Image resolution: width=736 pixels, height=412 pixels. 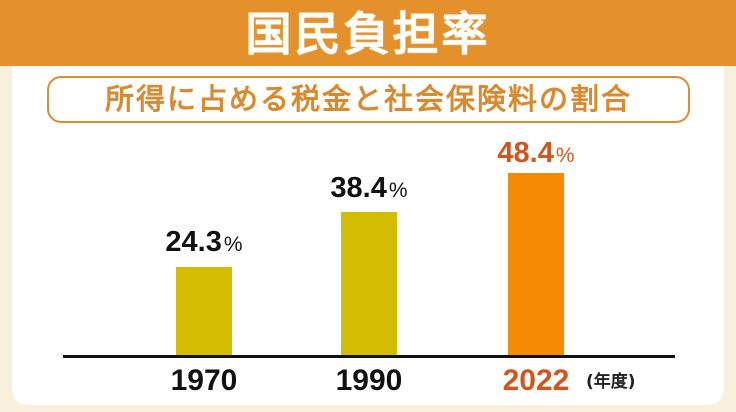 I want to click on chart-subtitle: 所得に占める税金と社会保険料の割合, so click(x=368, y=99).